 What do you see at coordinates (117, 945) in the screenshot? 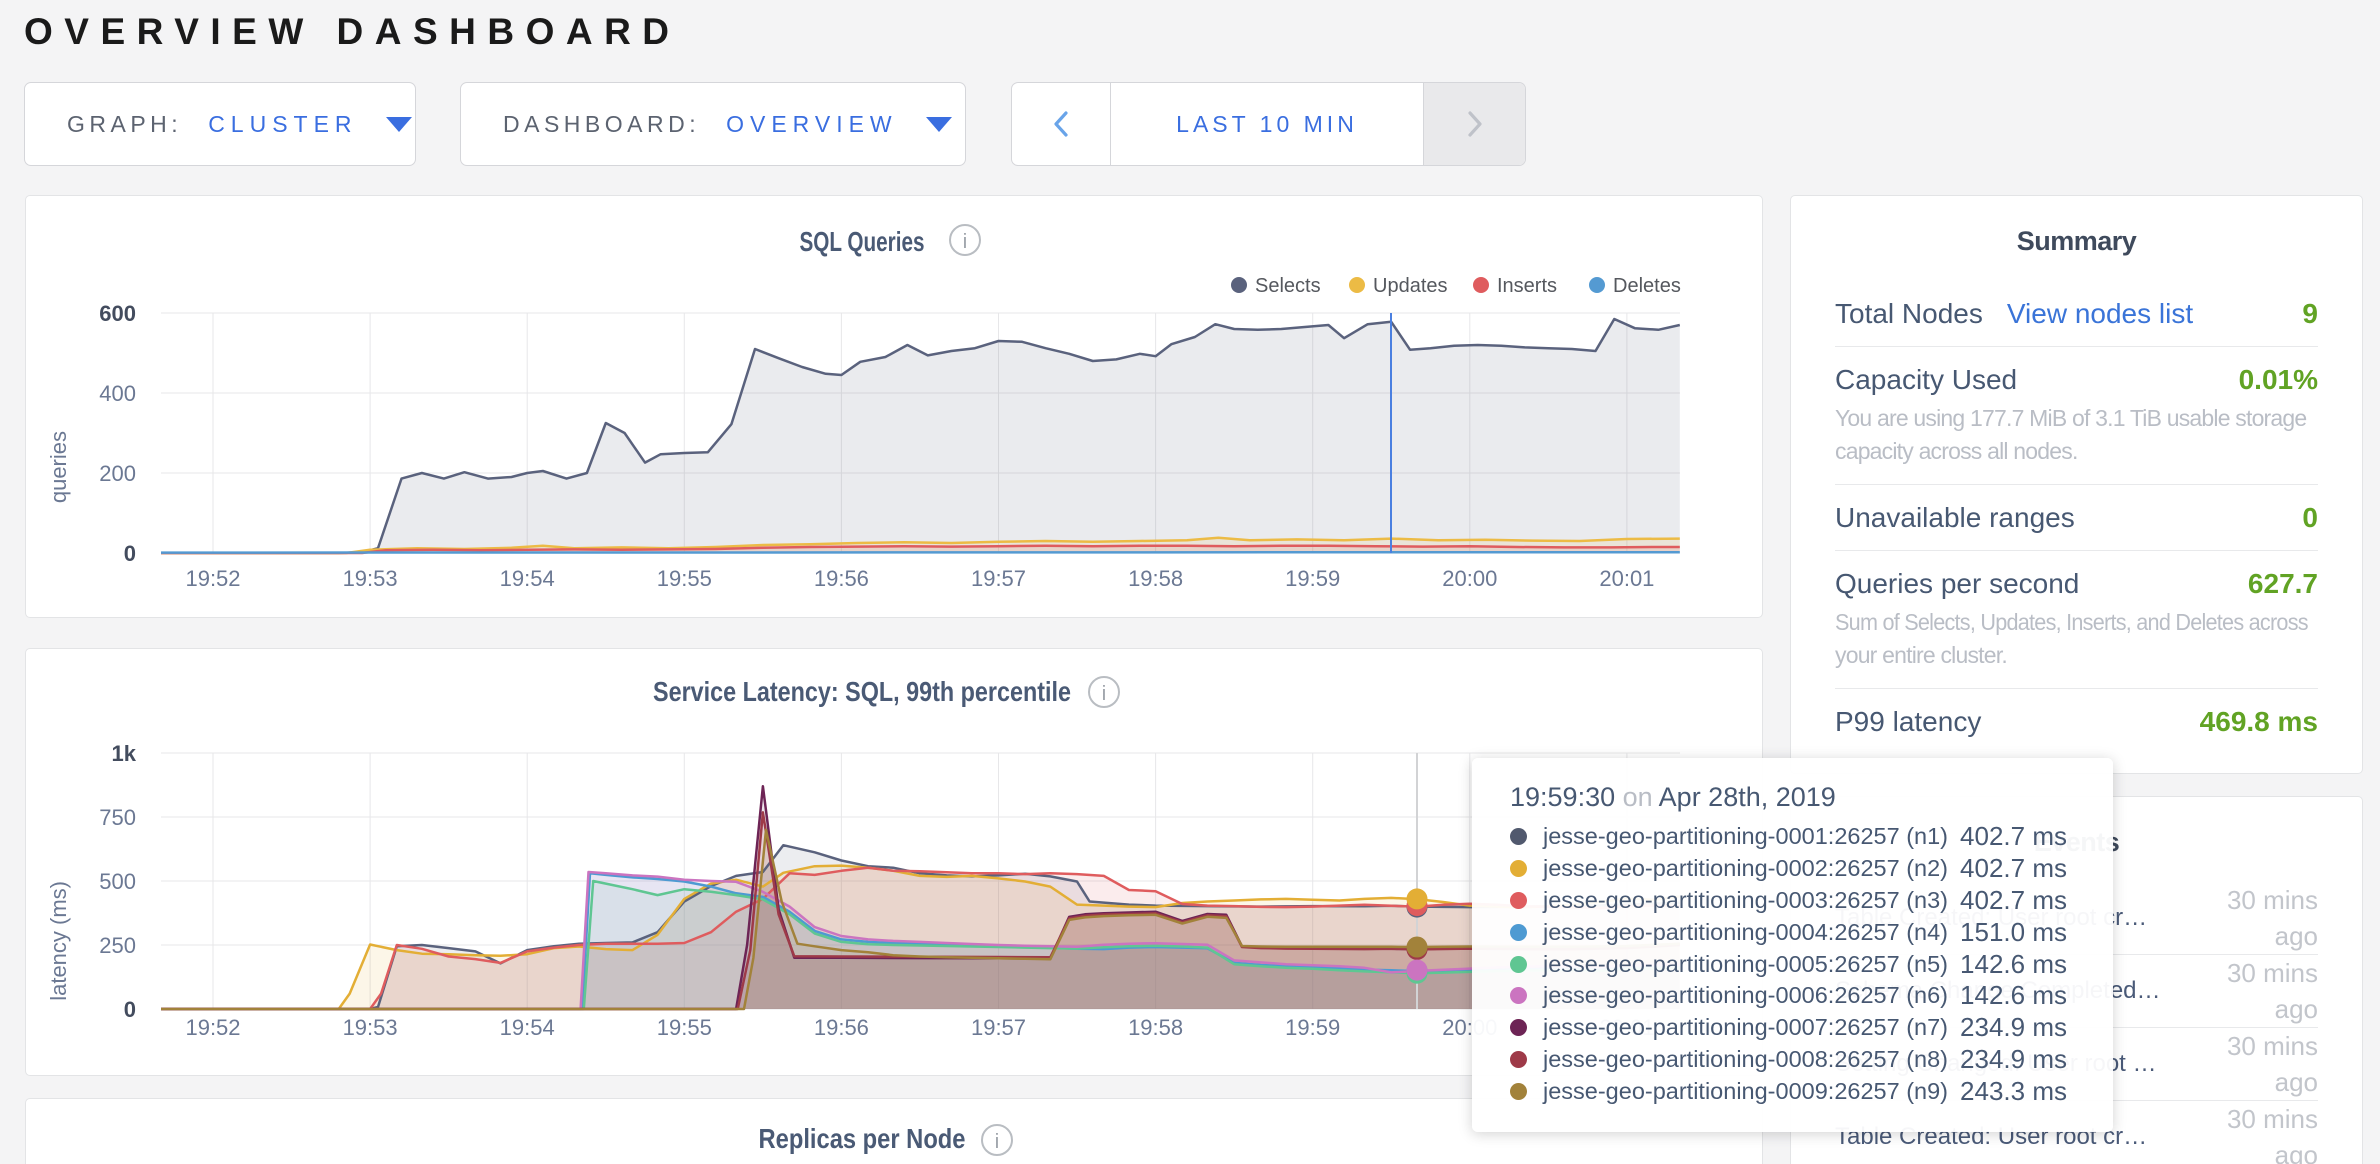
I see `svg-text: 250` at bounding box center [117, 945].